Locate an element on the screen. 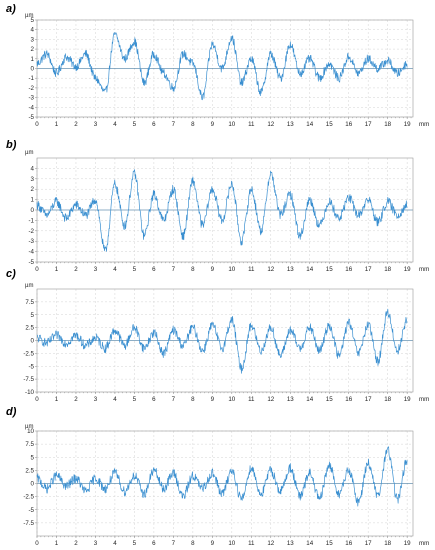  y-tick-label: -4 is located at coordinates (31, 252).